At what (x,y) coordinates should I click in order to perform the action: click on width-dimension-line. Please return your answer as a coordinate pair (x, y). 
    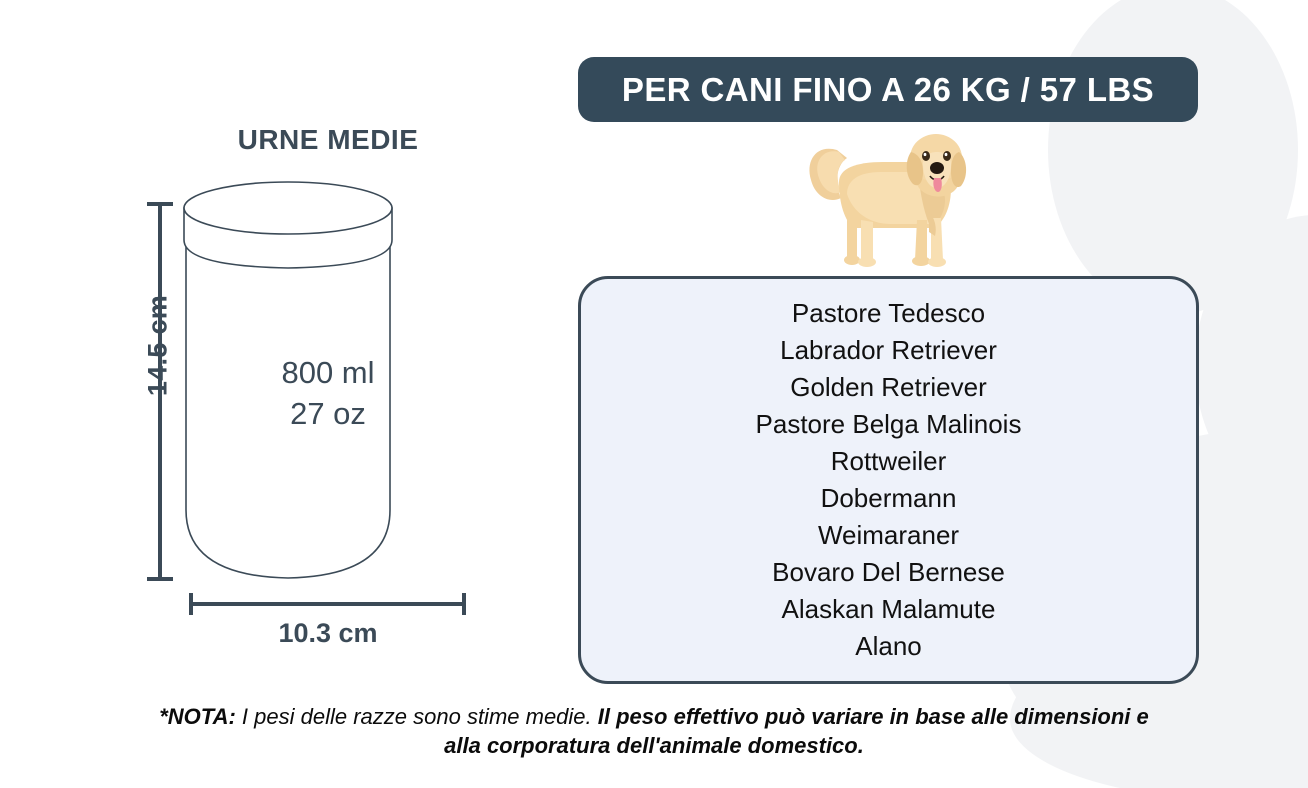
    Looking at the image, I should click on (327, 604).